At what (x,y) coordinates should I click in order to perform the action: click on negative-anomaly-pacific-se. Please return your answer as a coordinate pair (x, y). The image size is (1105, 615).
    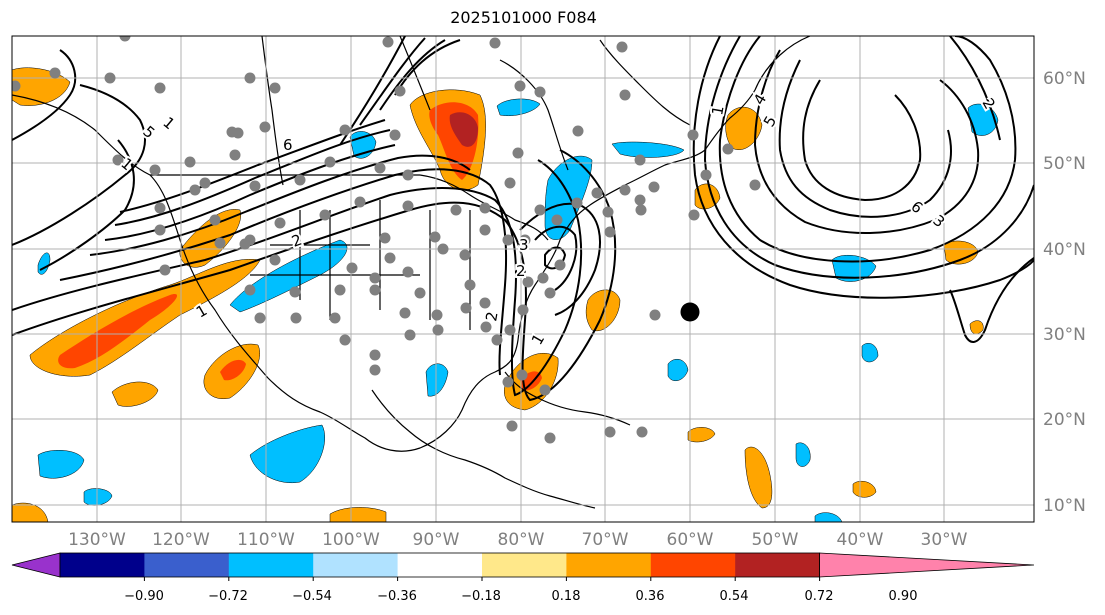
    Looking at the image, I should click on (287, 454).